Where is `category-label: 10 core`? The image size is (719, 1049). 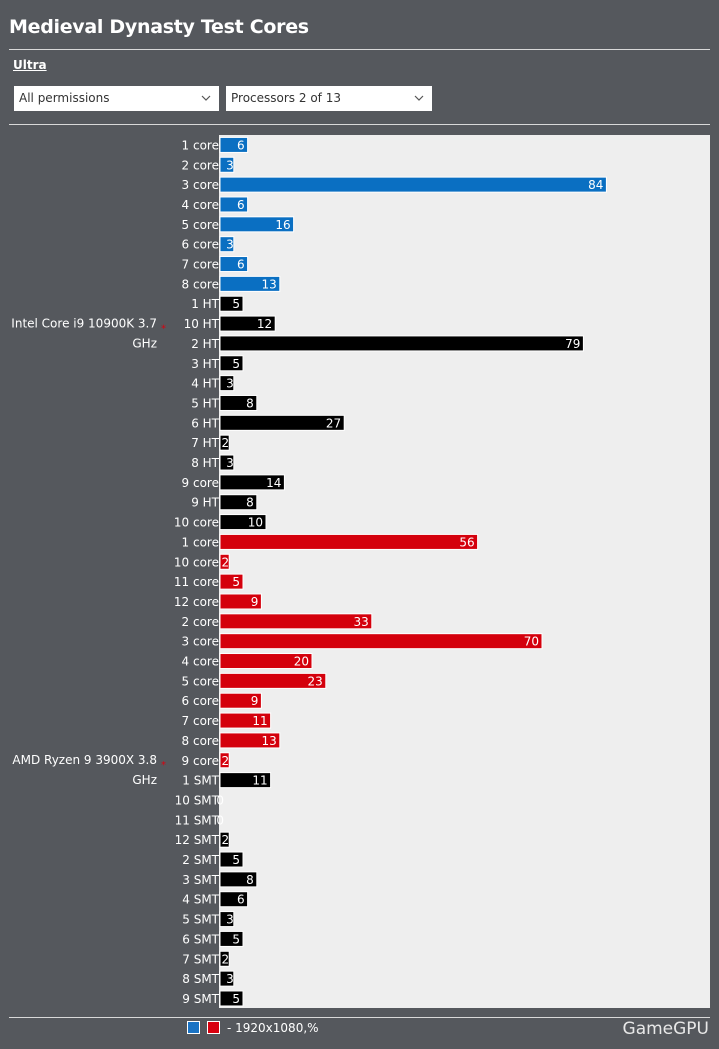
category-label: 10 core is located at coordinates (196, 523).